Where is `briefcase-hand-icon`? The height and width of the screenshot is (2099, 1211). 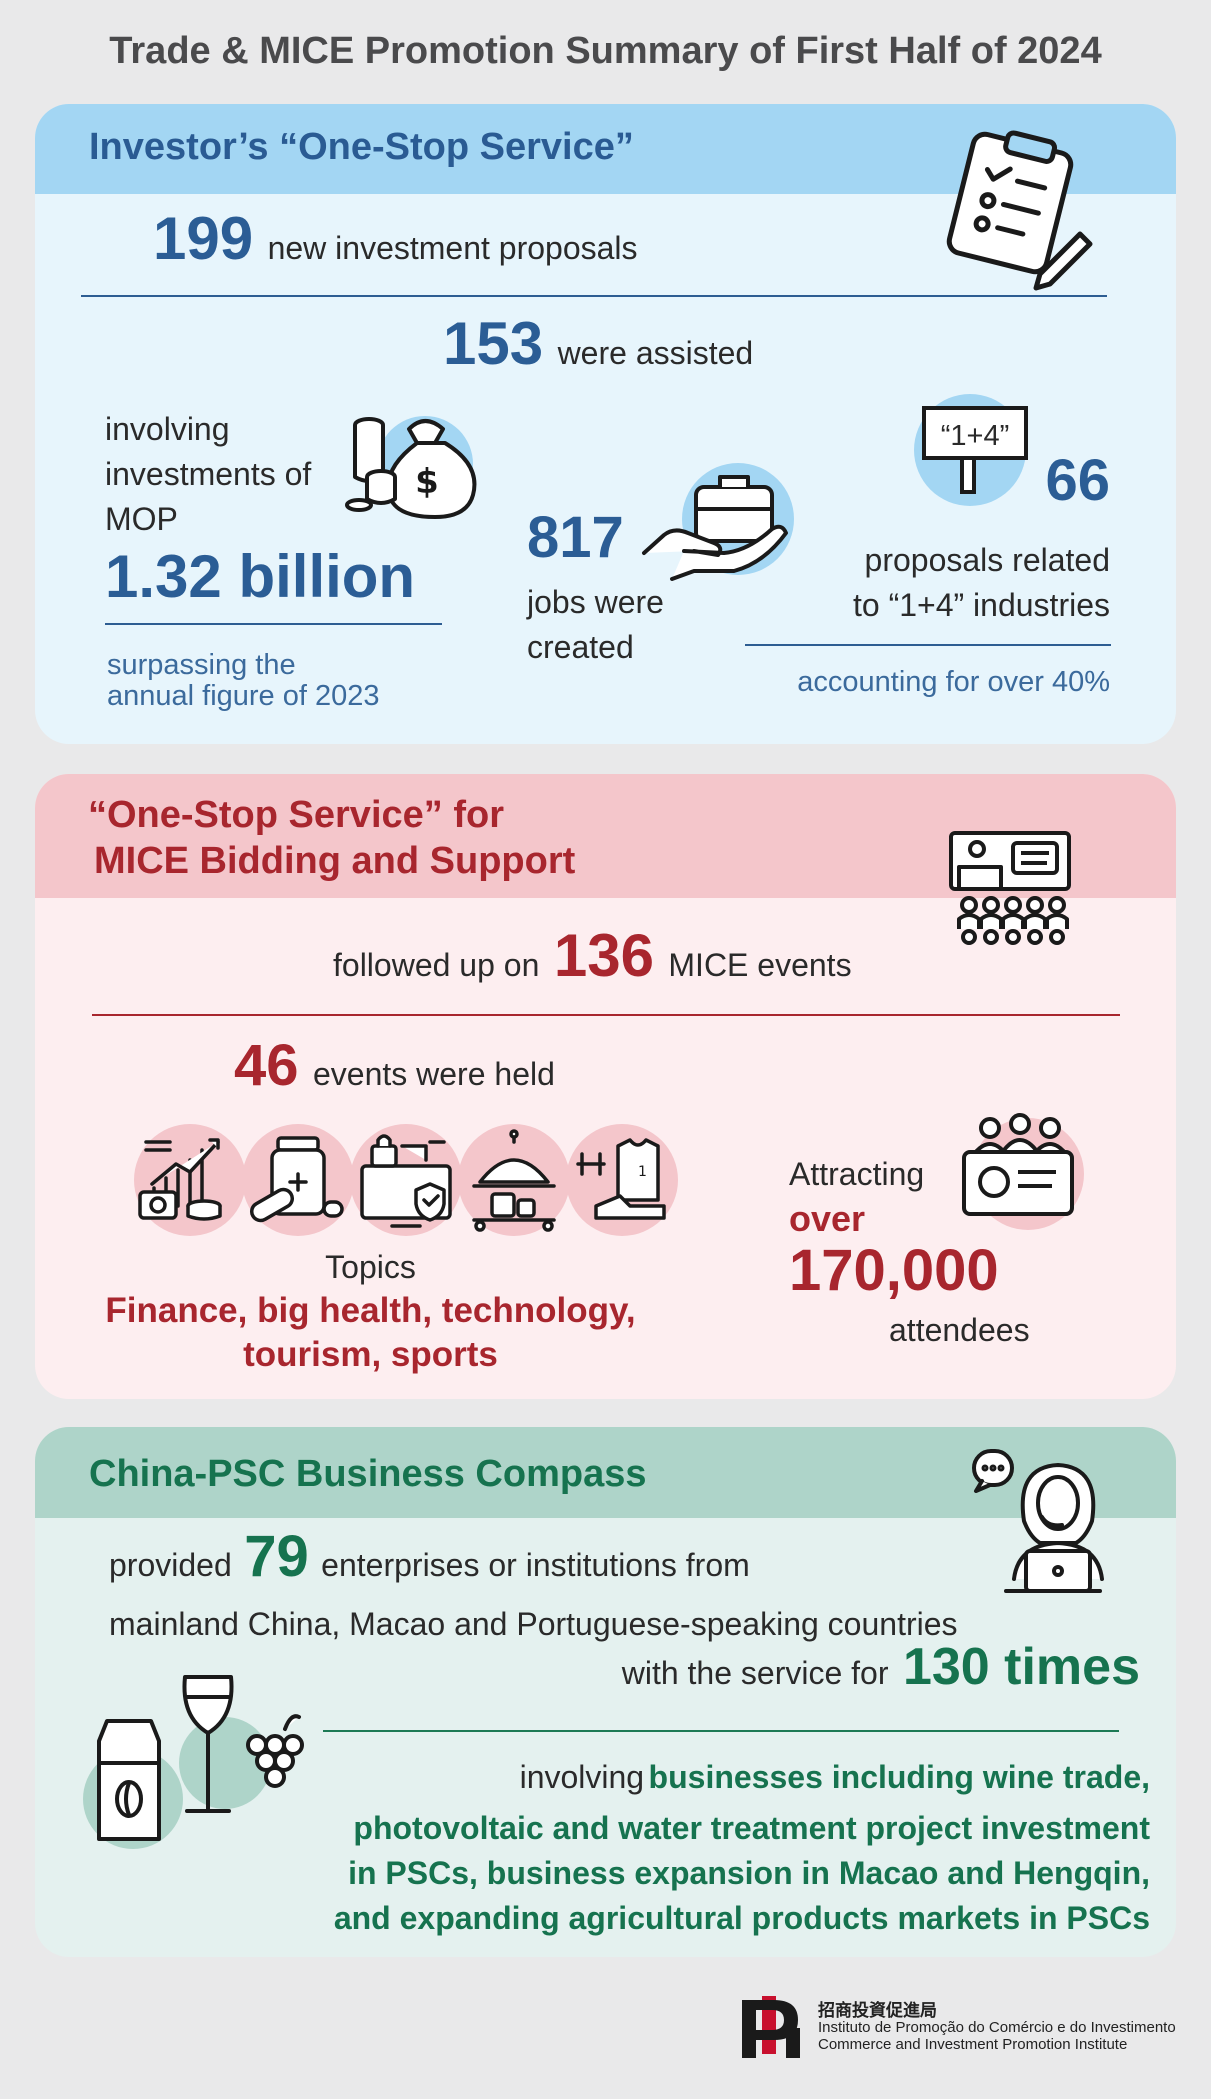
briefcase-hand-icon is located at coordinates (718, 522).